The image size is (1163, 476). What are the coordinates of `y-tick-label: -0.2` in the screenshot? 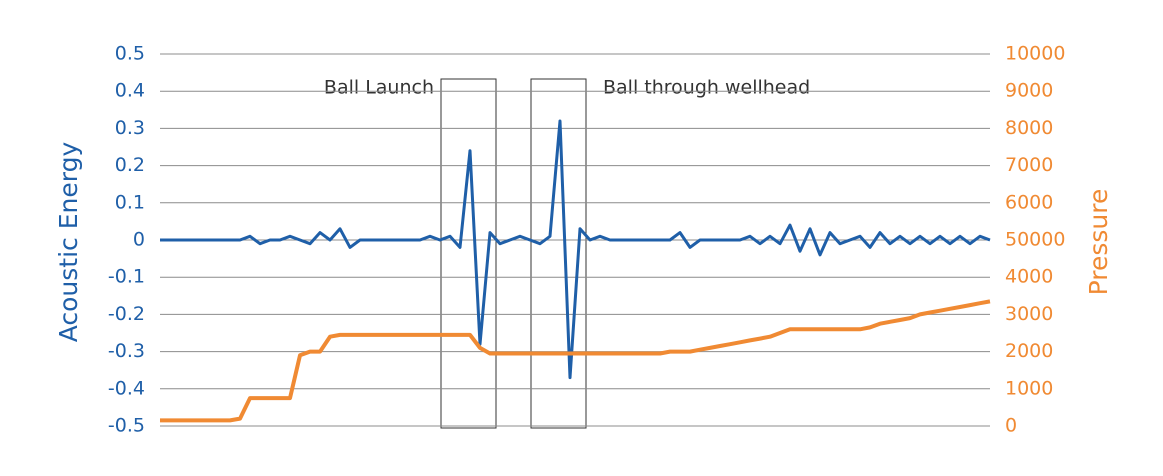 It's located at (126, 314).